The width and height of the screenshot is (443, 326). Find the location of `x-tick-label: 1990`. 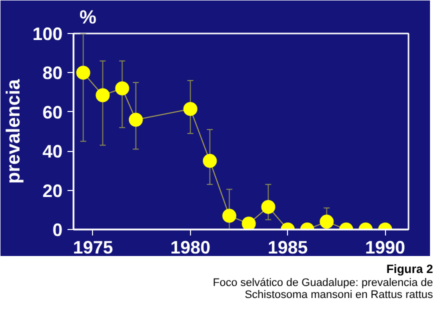

x-tick-label: 1990 is located at coordinates (385, 248).